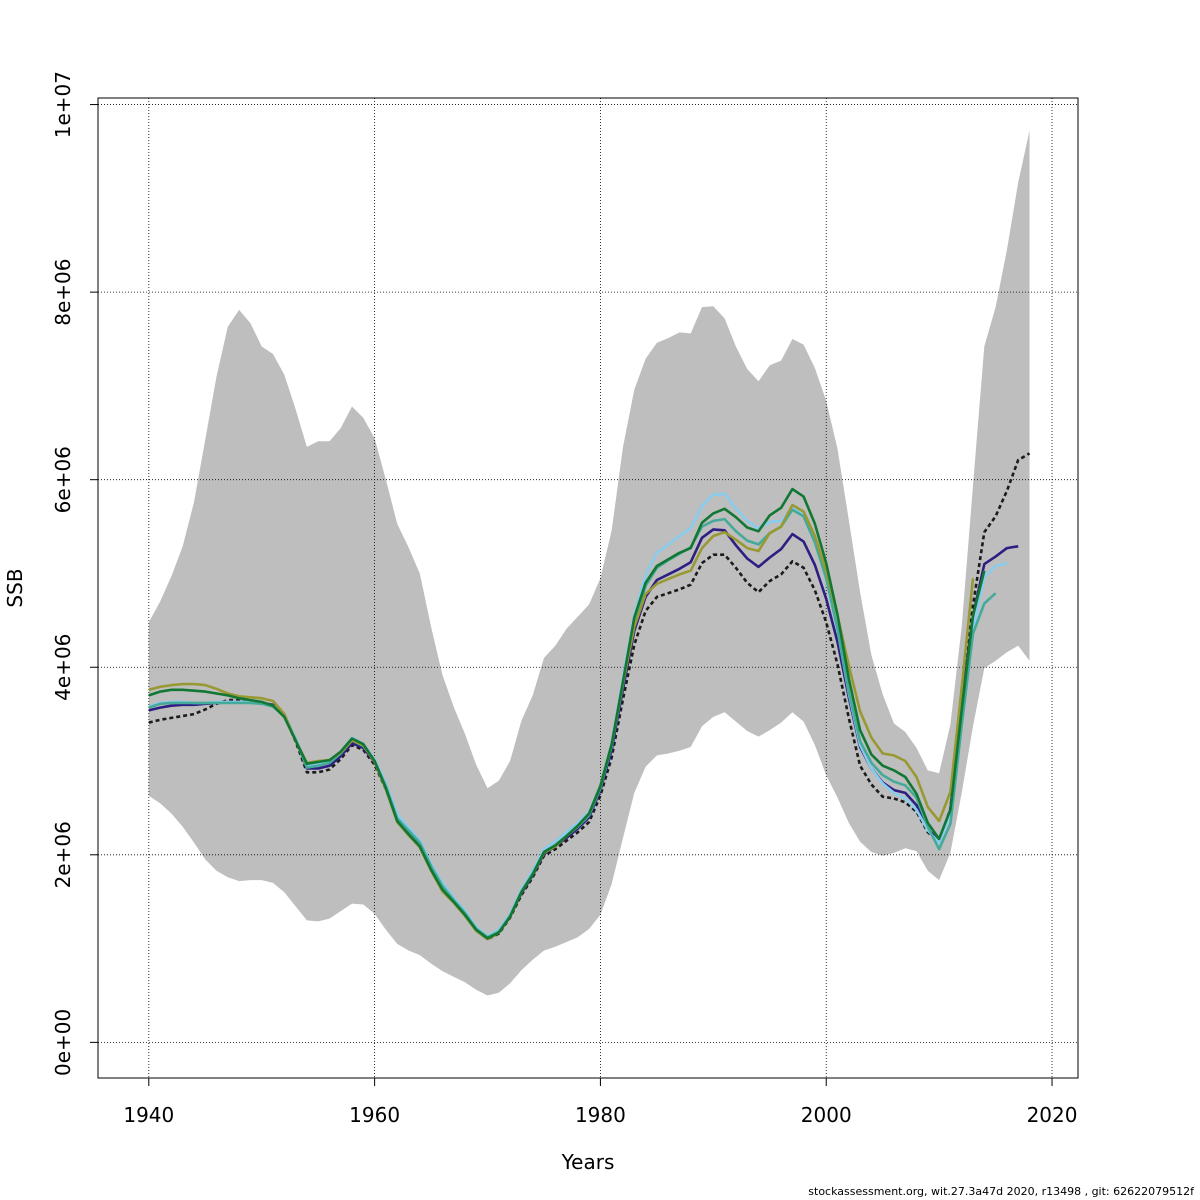 This screenshot has width=1200, height=1200. Describe the element at coordinates (63, 1042) in the screenshot. I see `y-tick-label: 0e+00` at that location.